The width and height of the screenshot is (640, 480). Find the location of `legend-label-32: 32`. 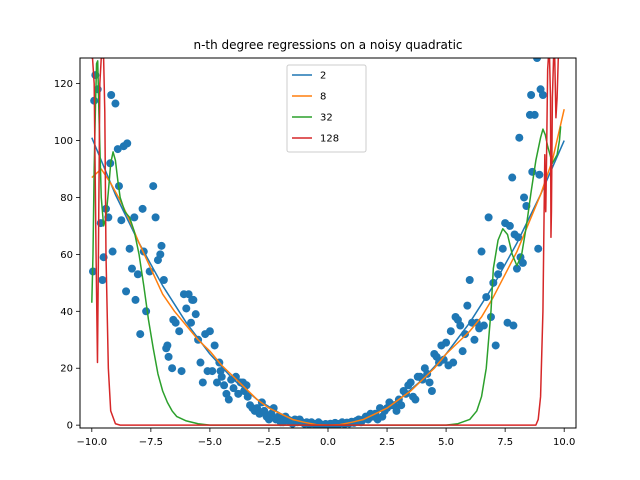

legend-label-32: 32 is located at coordinates (326, 118).